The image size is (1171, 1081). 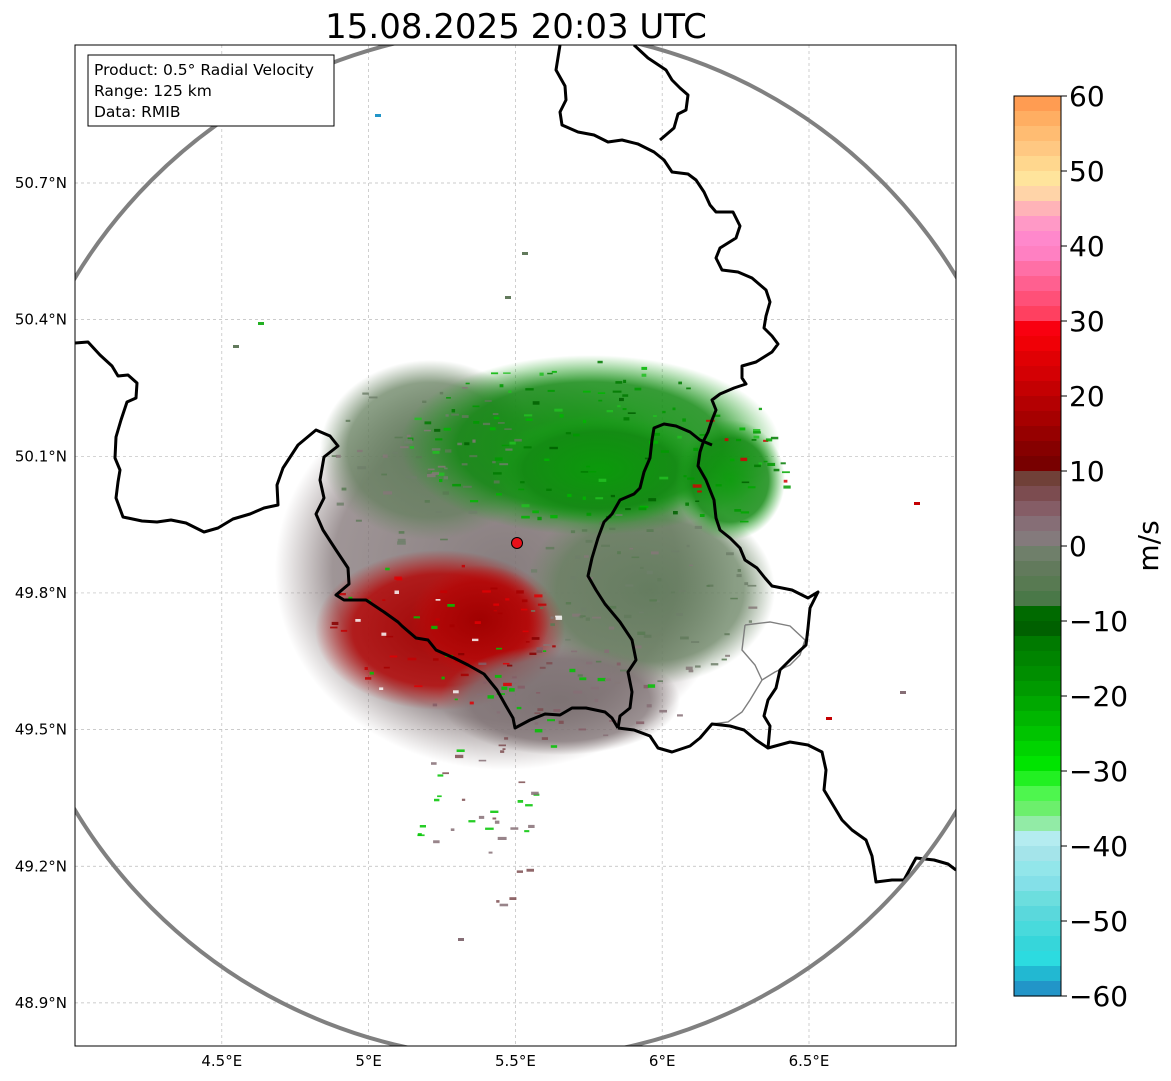 What do you see at coordinates (41, 183) in the screenshot?
I see `lat-tick-label: 50.7°N` at bounding box center [41, 183].